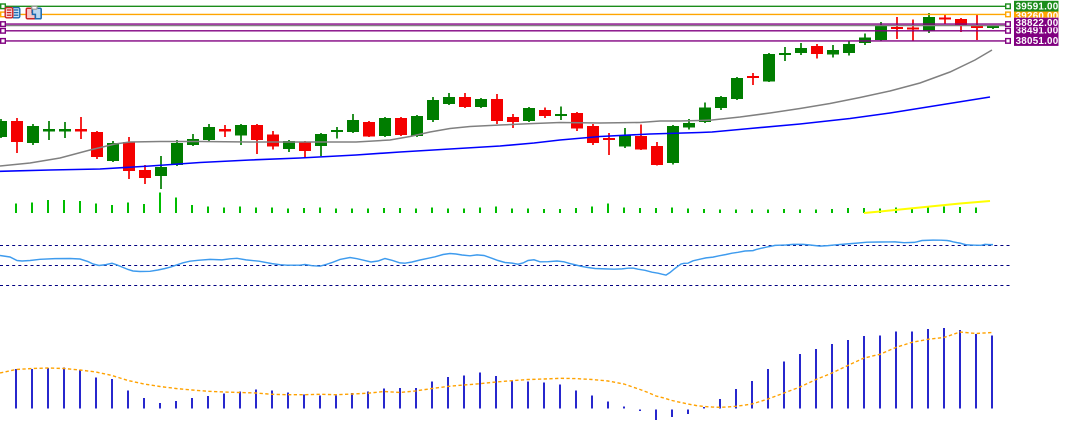 This screenshot has height=447, width=1068. I want to click on svg-text: 39260.00, so click(1037, 16).